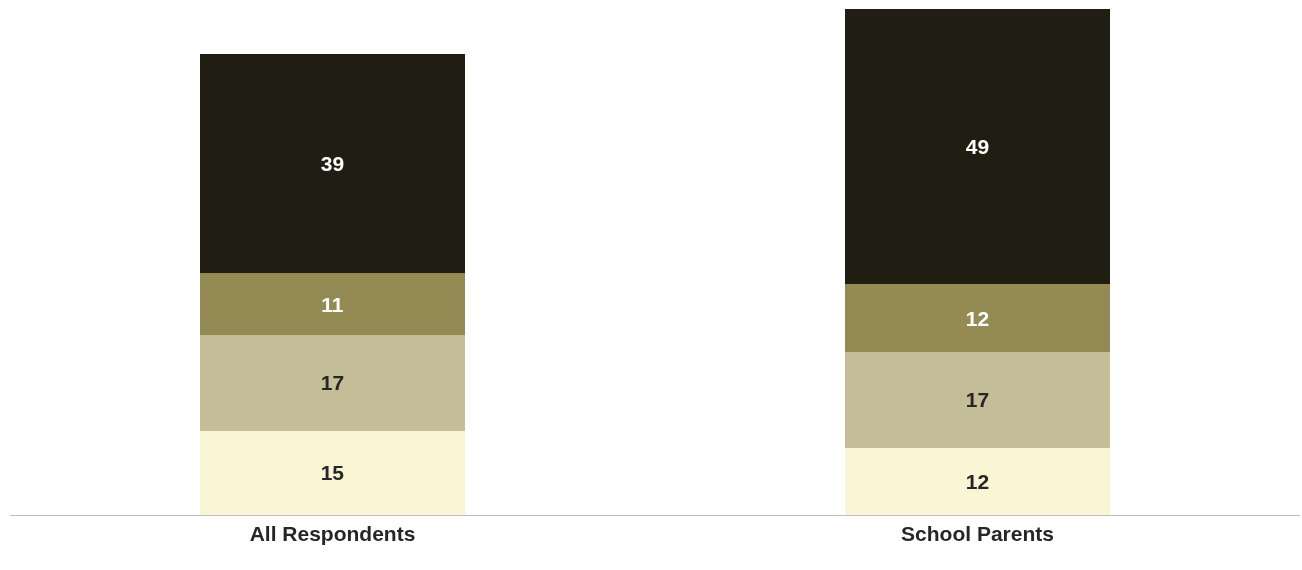 The width and height of the screenshot is (1302, 570). I want to click on data-label: 49, so click(977, 147).